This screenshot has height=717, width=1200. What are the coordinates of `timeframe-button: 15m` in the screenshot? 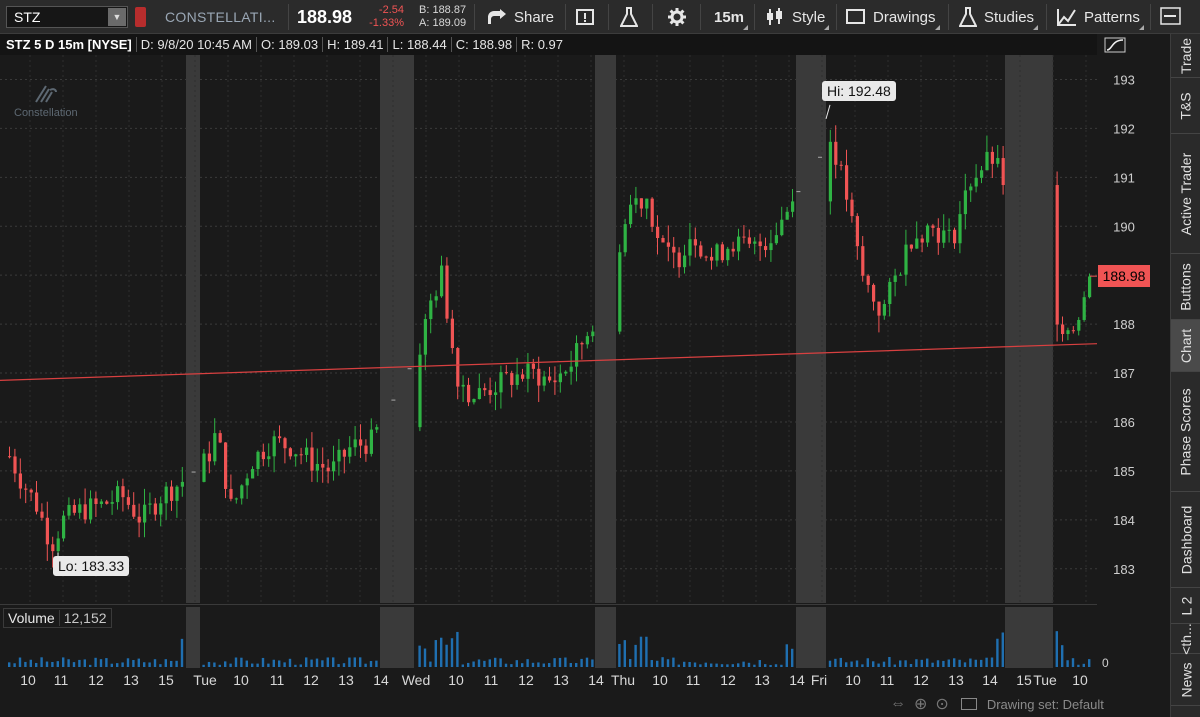 It's located at (731, 17).